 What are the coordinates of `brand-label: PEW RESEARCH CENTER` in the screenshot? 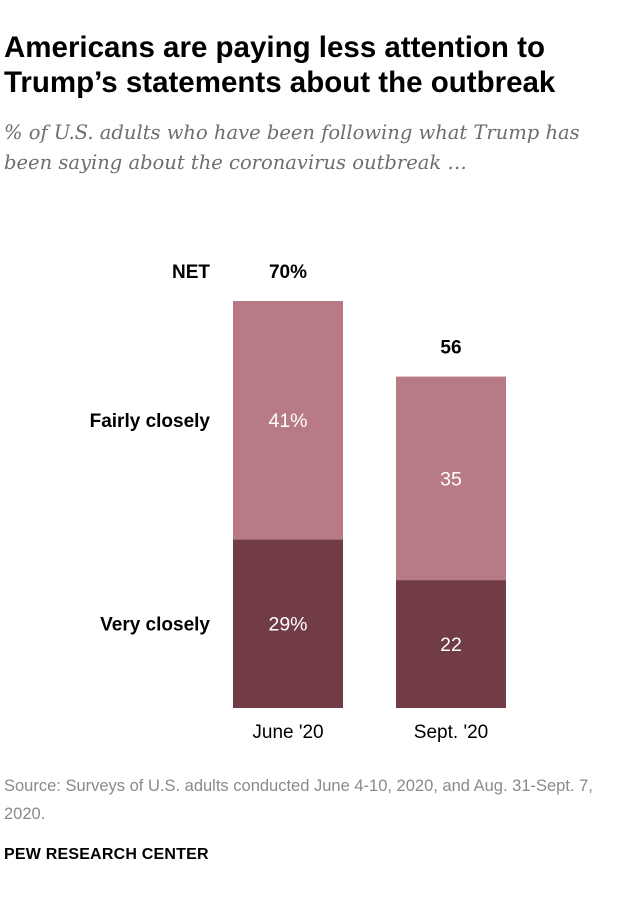 It's located at (106, 854).